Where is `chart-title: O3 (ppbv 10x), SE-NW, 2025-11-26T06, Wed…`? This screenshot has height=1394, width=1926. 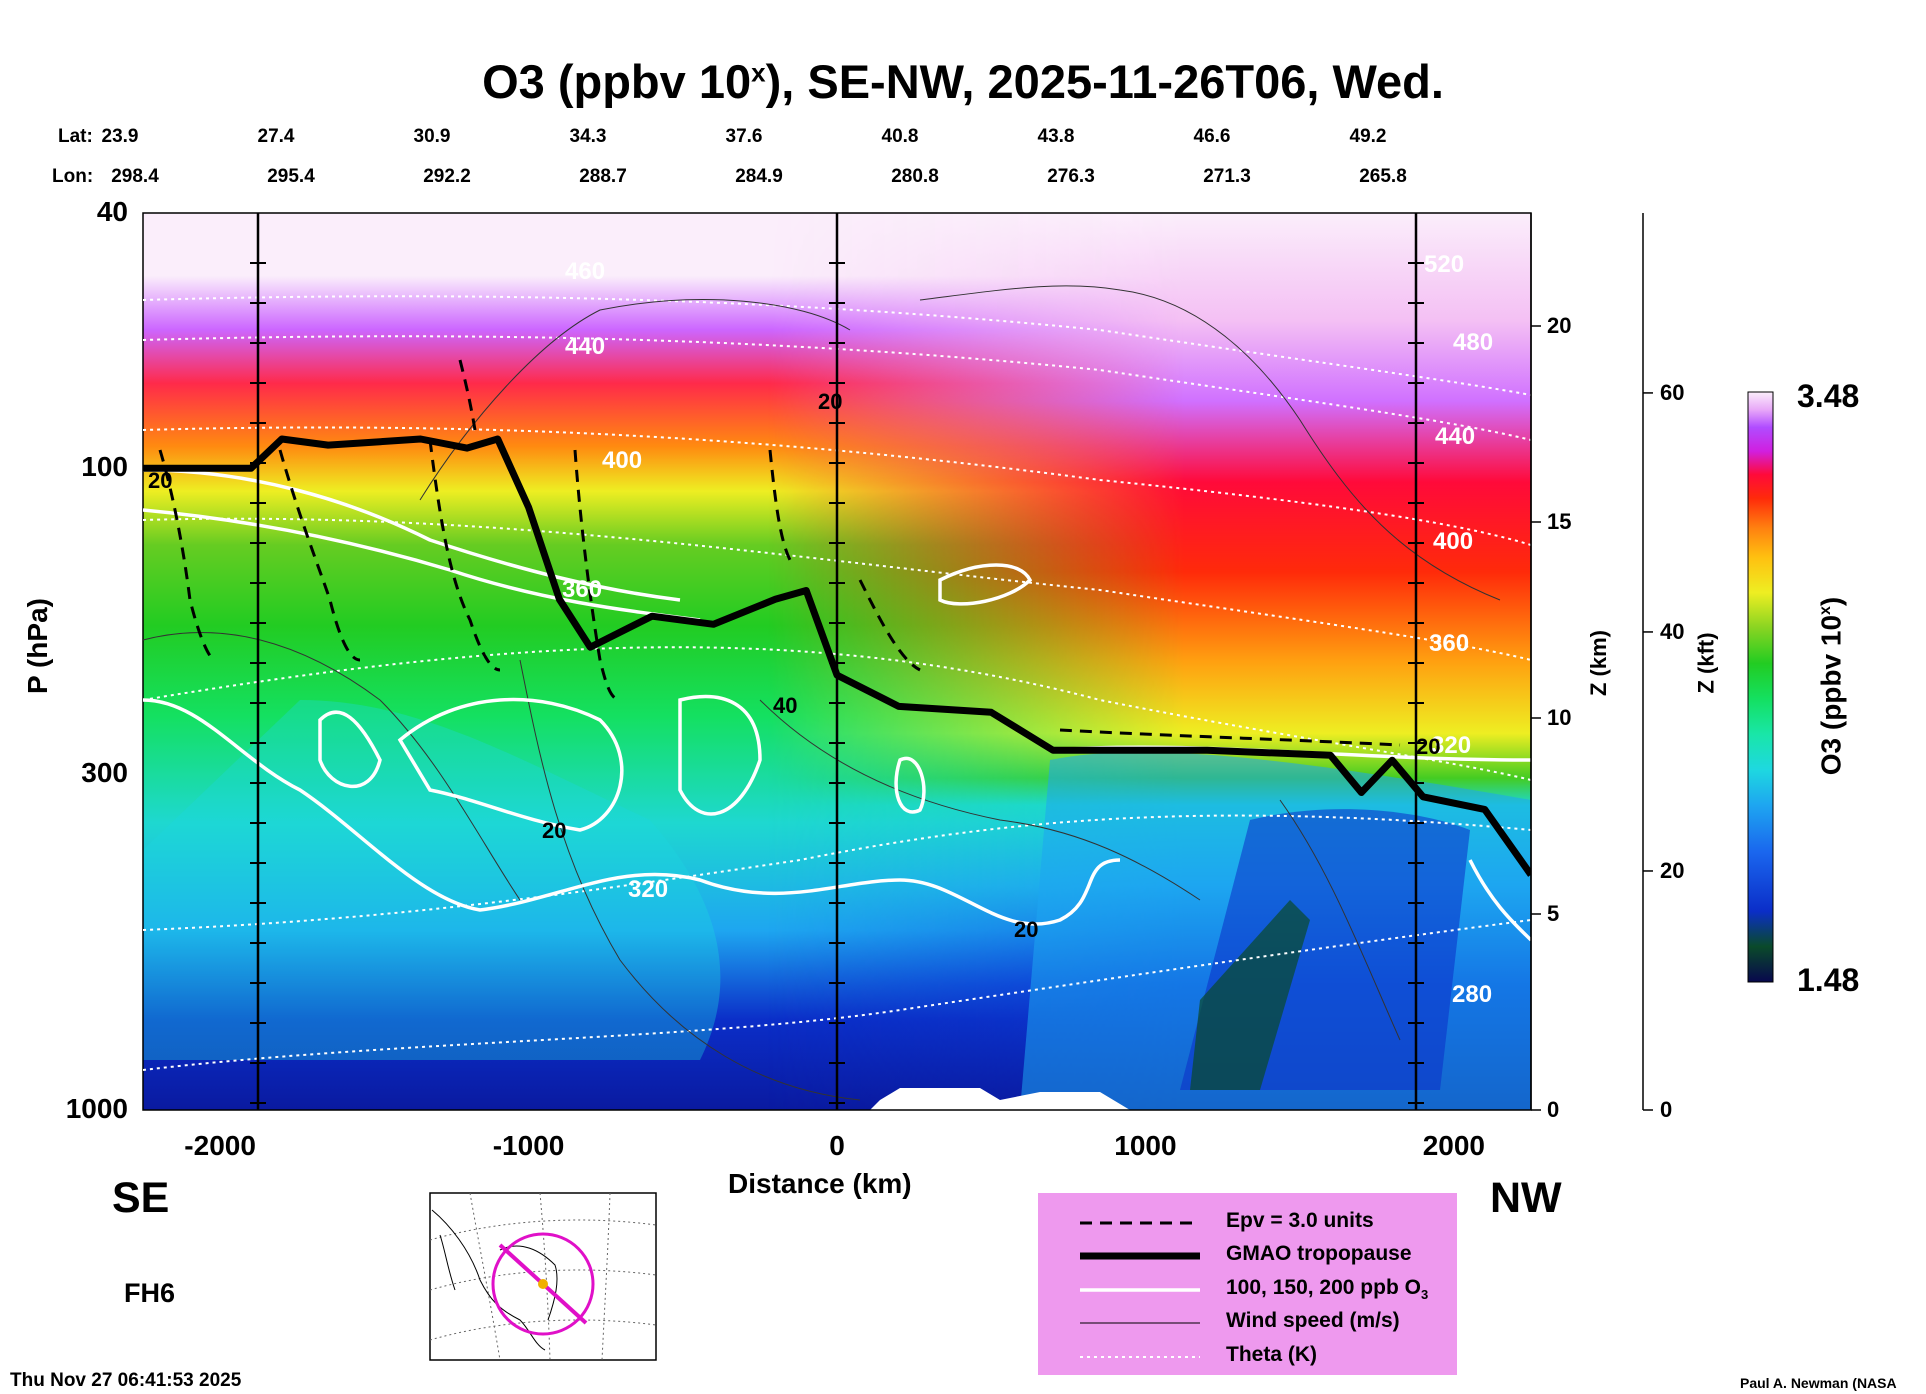 chart-title: O3 (ppbv 10x), SE-NW, 2025-11-26T06, Wed… is located at coordinates (963, 81).